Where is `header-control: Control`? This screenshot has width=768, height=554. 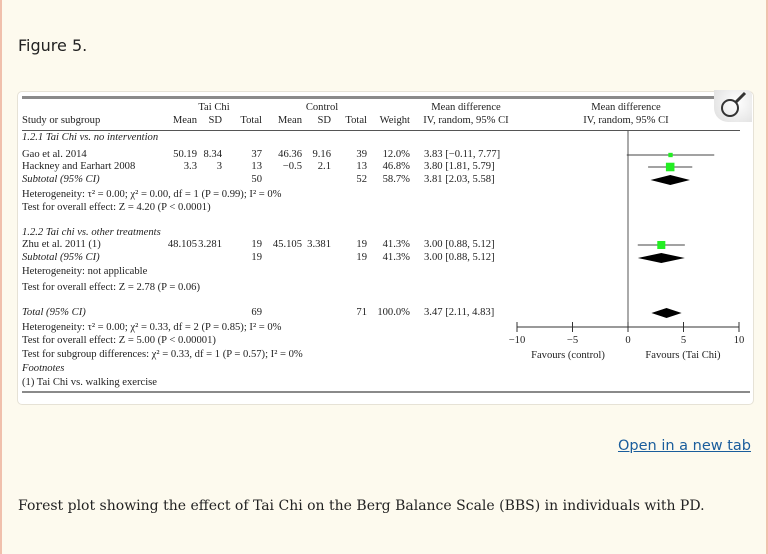
header-control: Control is located at coordinates (322, 107).